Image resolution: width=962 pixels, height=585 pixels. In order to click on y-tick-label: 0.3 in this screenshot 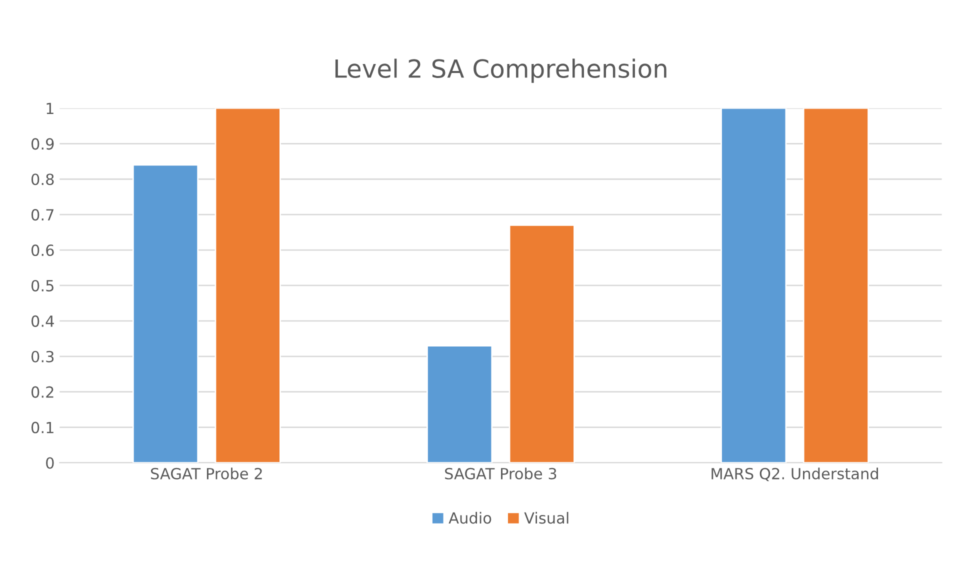, I will do `click(42, 356)`.